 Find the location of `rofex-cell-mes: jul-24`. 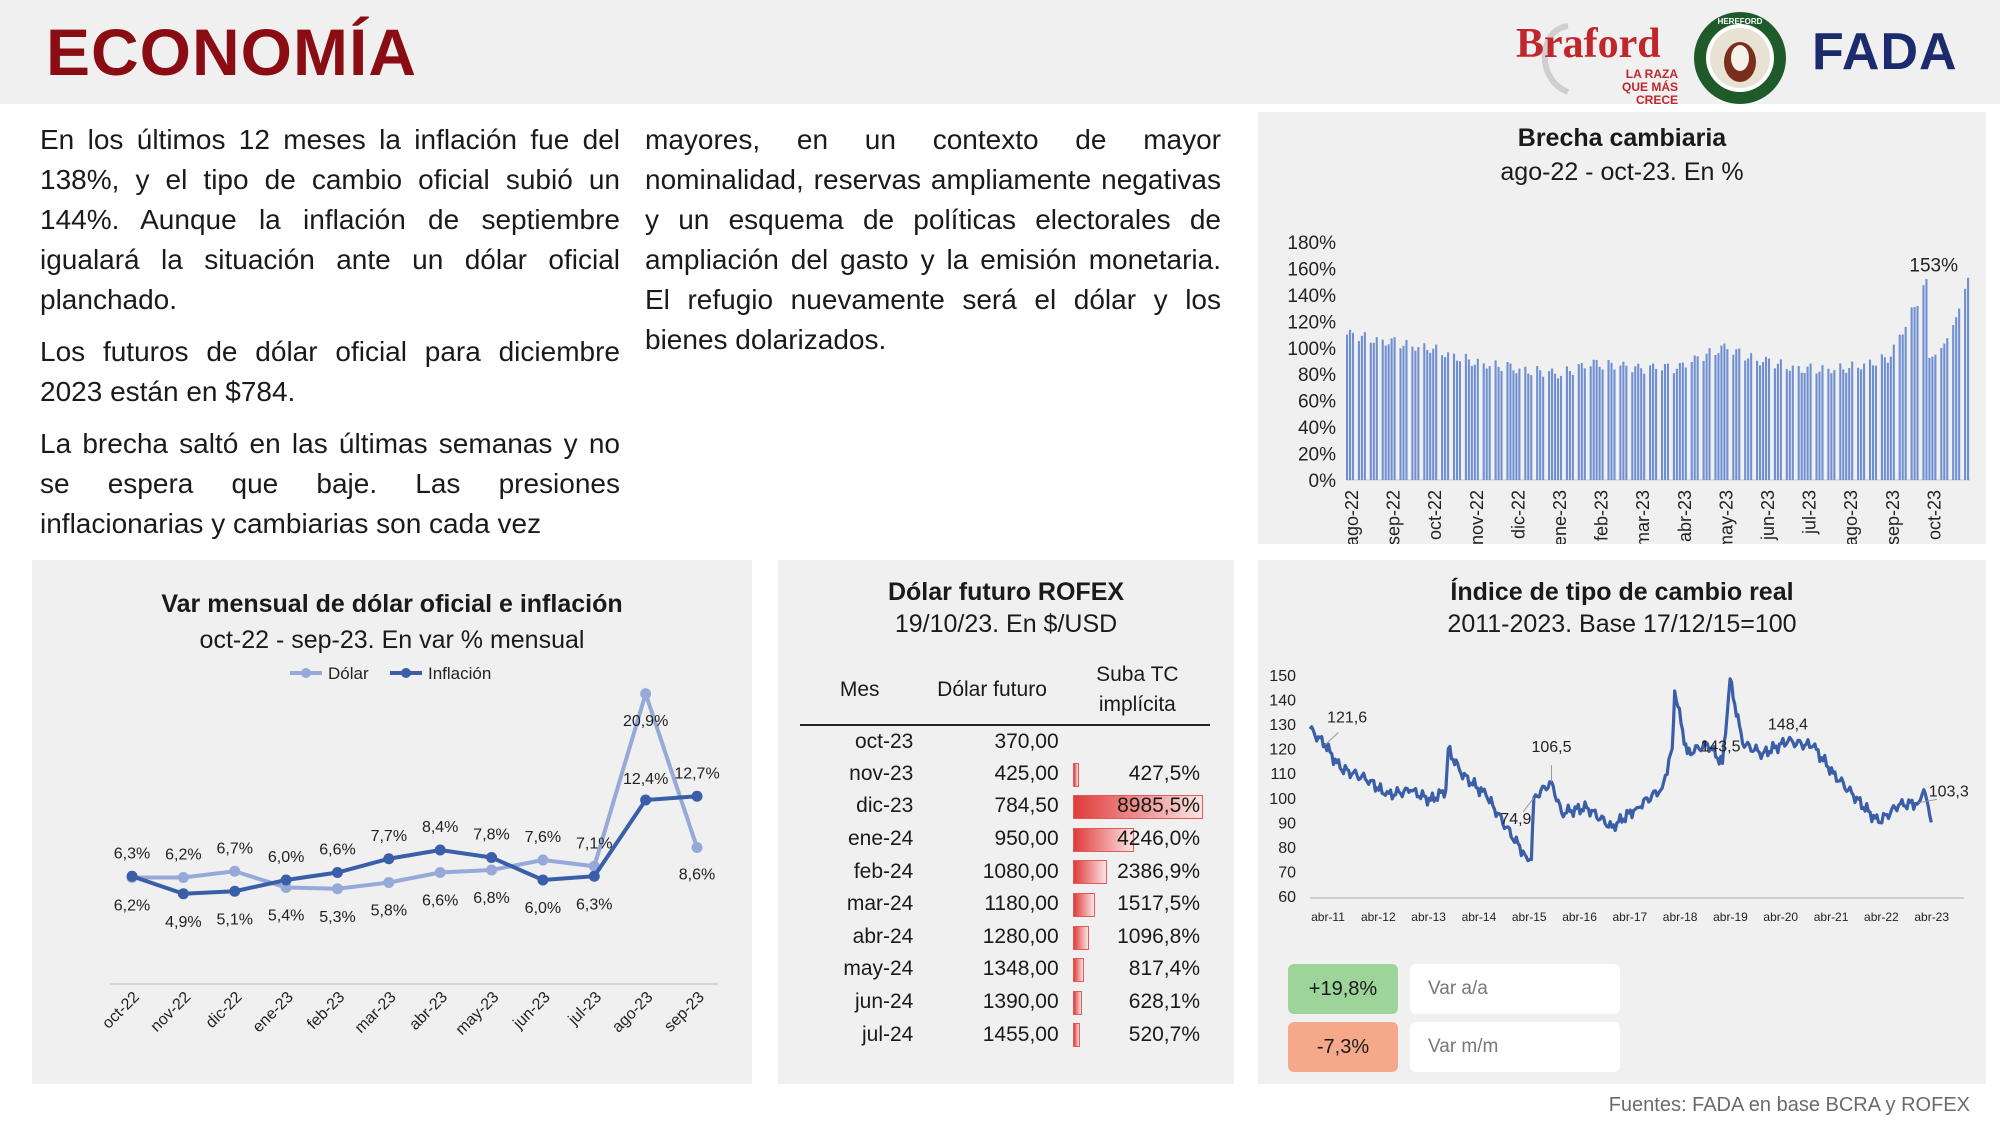

rofex-cell-mes: jul-24 is located at coordinates (887, 1034).